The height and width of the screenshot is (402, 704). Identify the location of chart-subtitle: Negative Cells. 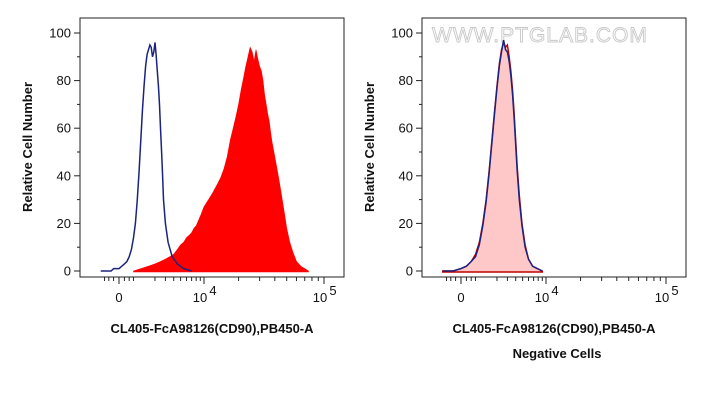
(557, 353).